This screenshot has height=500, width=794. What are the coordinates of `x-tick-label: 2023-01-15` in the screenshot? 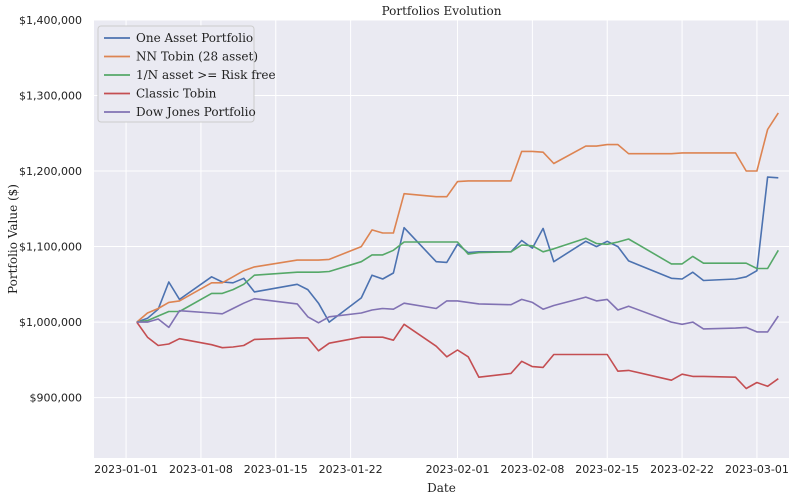 It's located at (276, 469).